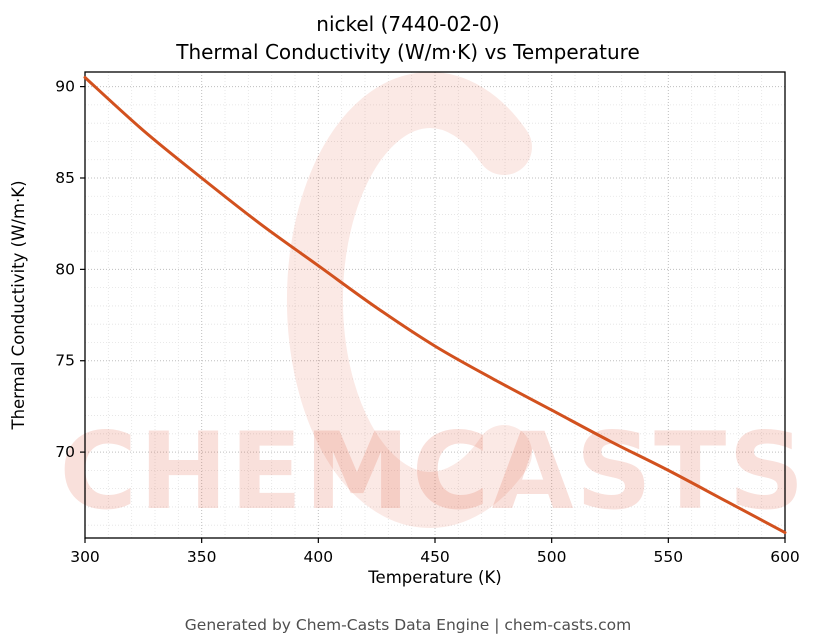 Image resolution: width=816 pixels, height=644 pixels. Describe the element at coordinates (669, 557) in the screenshot. I see `x-tick-label: 550` at that location.